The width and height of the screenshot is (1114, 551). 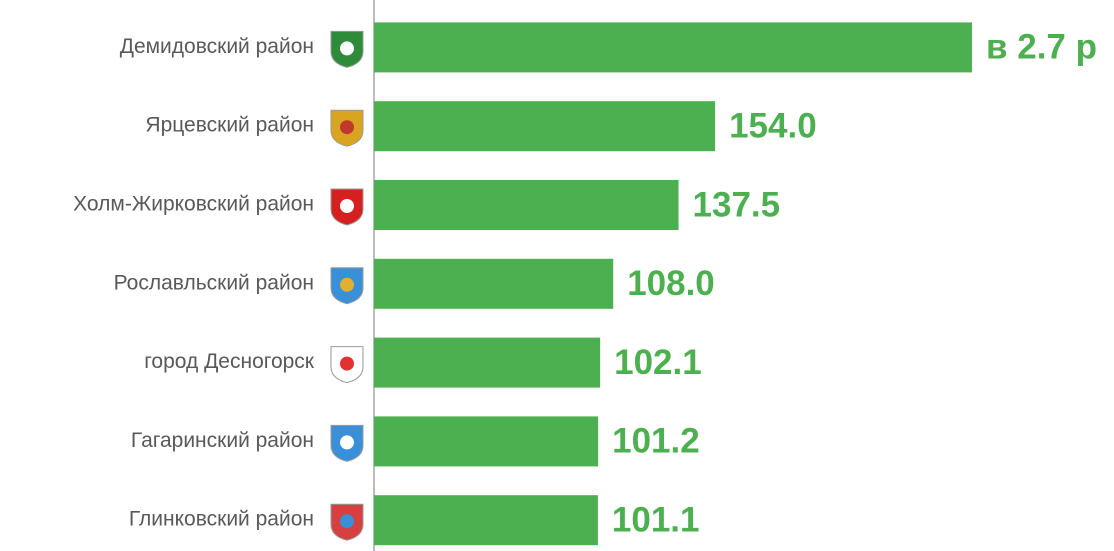 I want to click on category-label: Глинковский район, so click(x=221, y=519).